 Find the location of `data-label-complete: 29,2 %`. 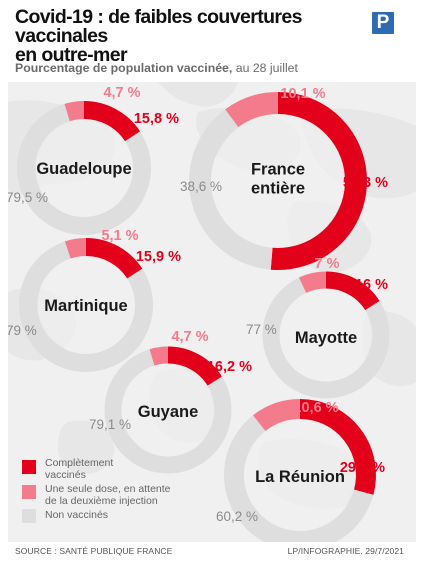

data-label-complete: 29,2 % is located at coordinates (362, 468).